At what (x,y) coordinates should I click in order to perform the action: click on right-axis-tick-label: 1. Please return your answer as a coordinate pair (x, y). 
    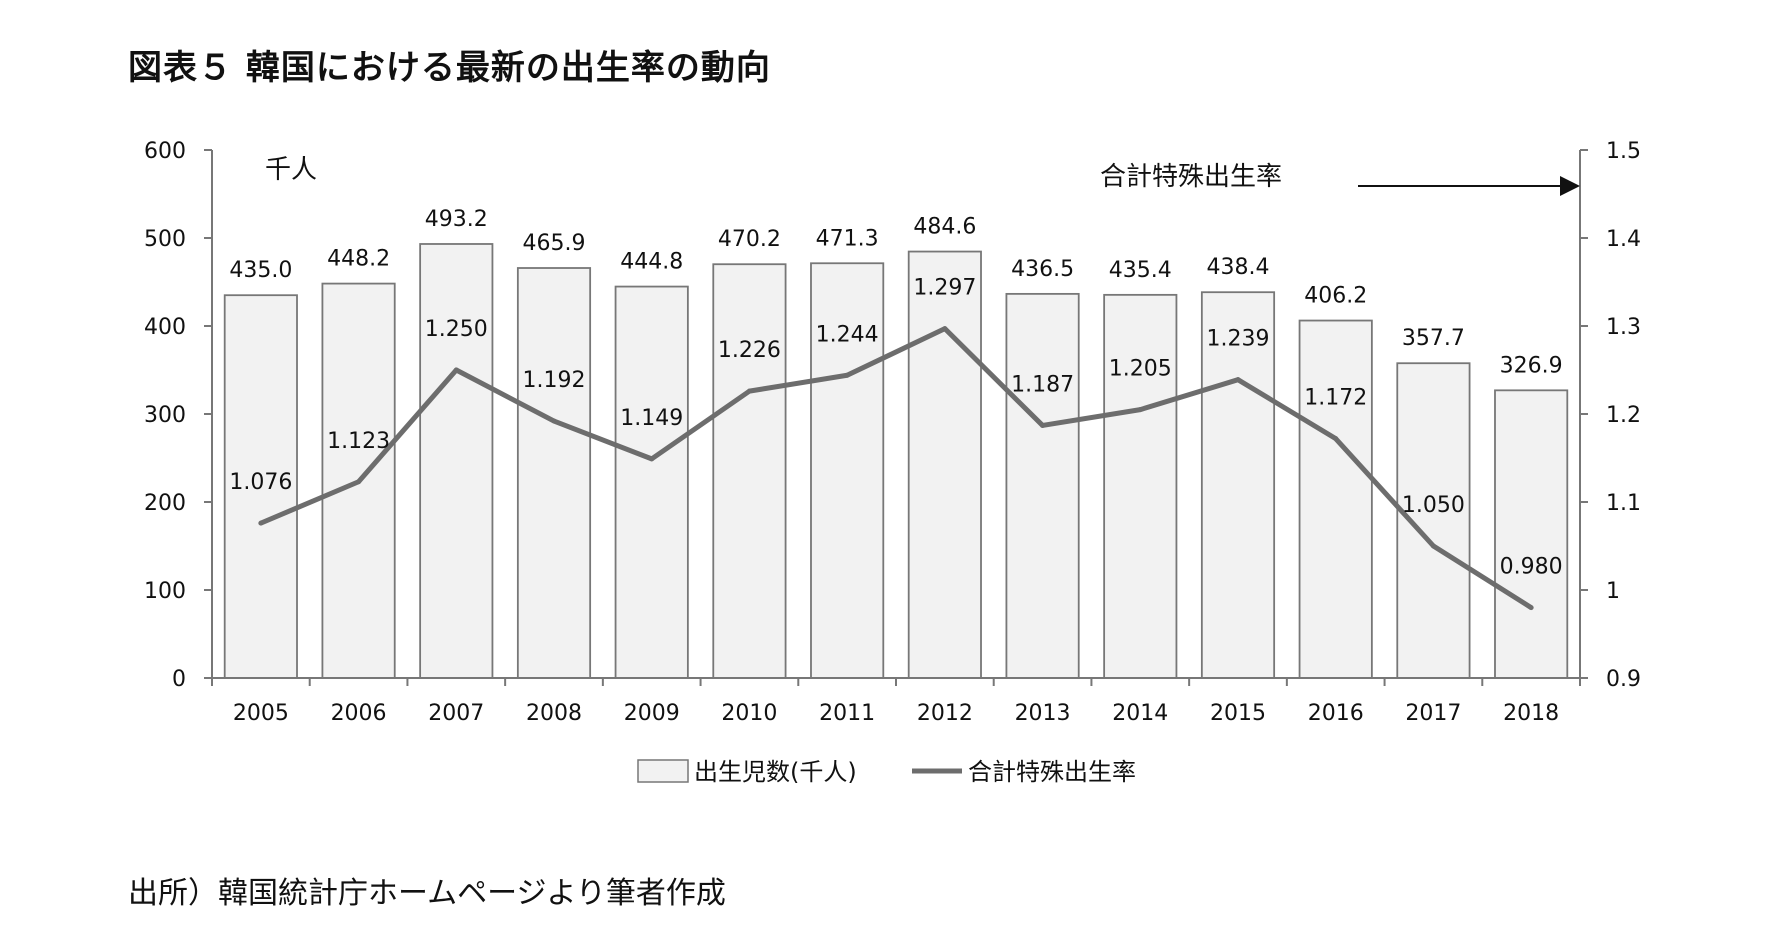
    Looking at the image, I should click on (1613, 591).